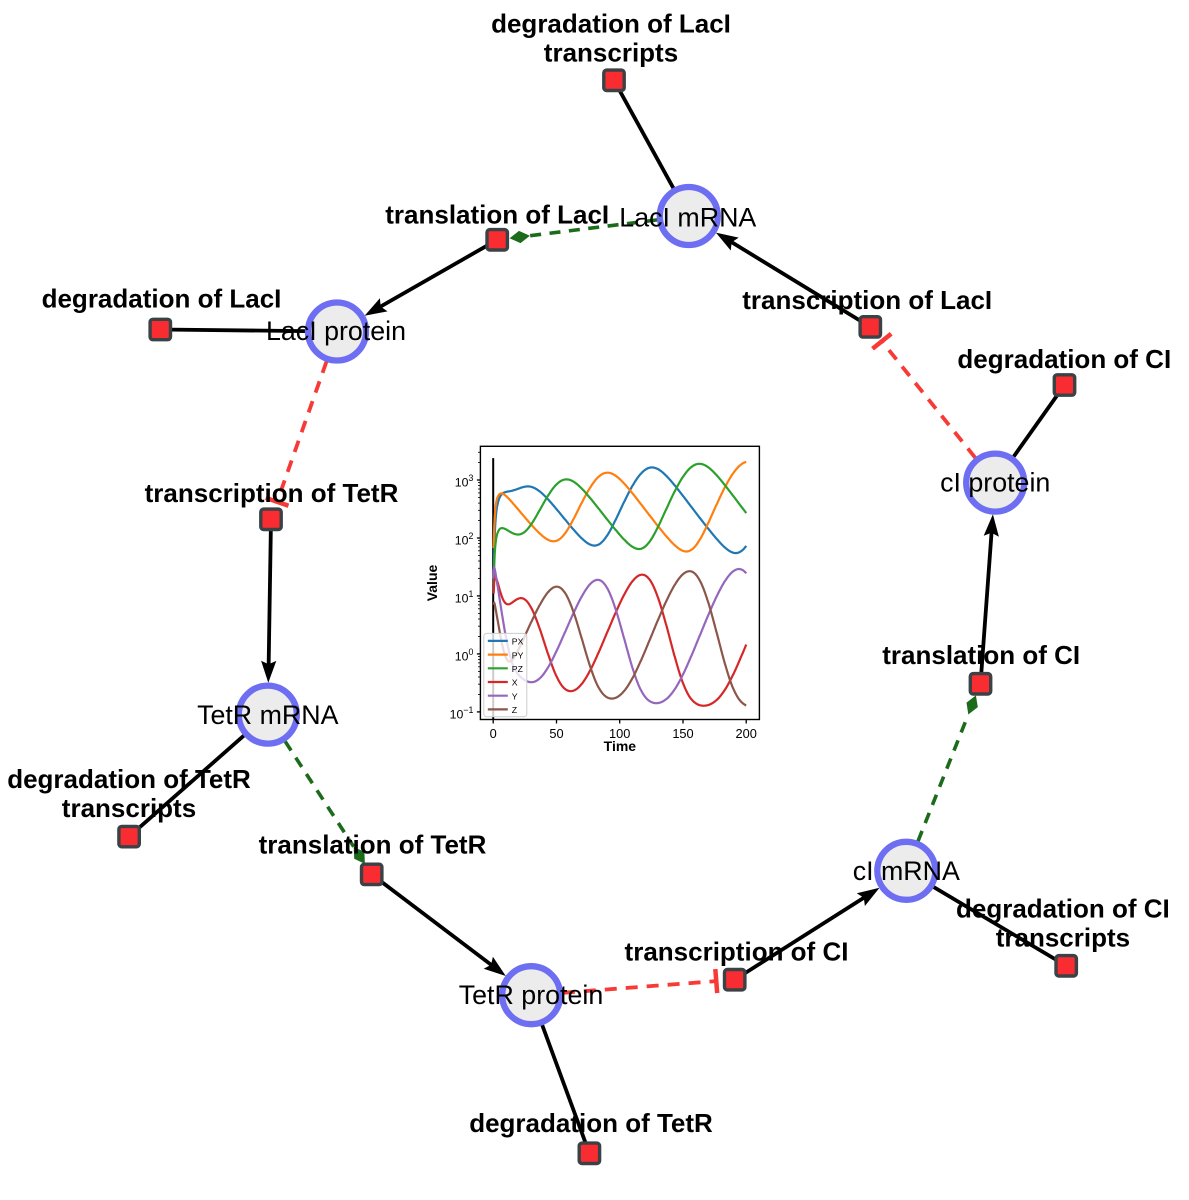 The width and height of the screenshot is (1189, 1200). What do you see at coordinates (556, 733) in the screenshot?
I see `svg-text: 50` at bounding box center [556, 733].